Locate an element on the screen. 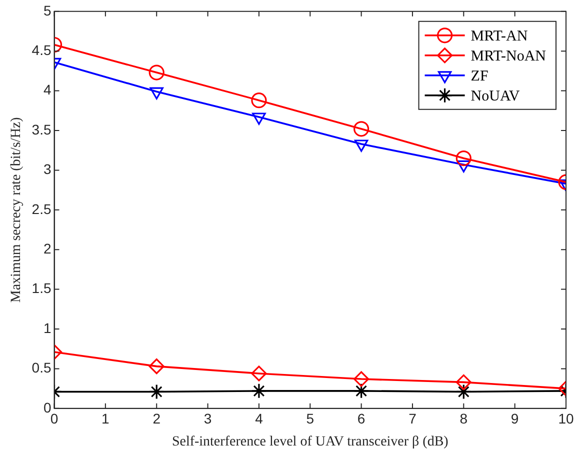 Image resolution: width=578 pixels, height=458 pixels. x-tick-label: 1 is located at coordinates (106, 418).